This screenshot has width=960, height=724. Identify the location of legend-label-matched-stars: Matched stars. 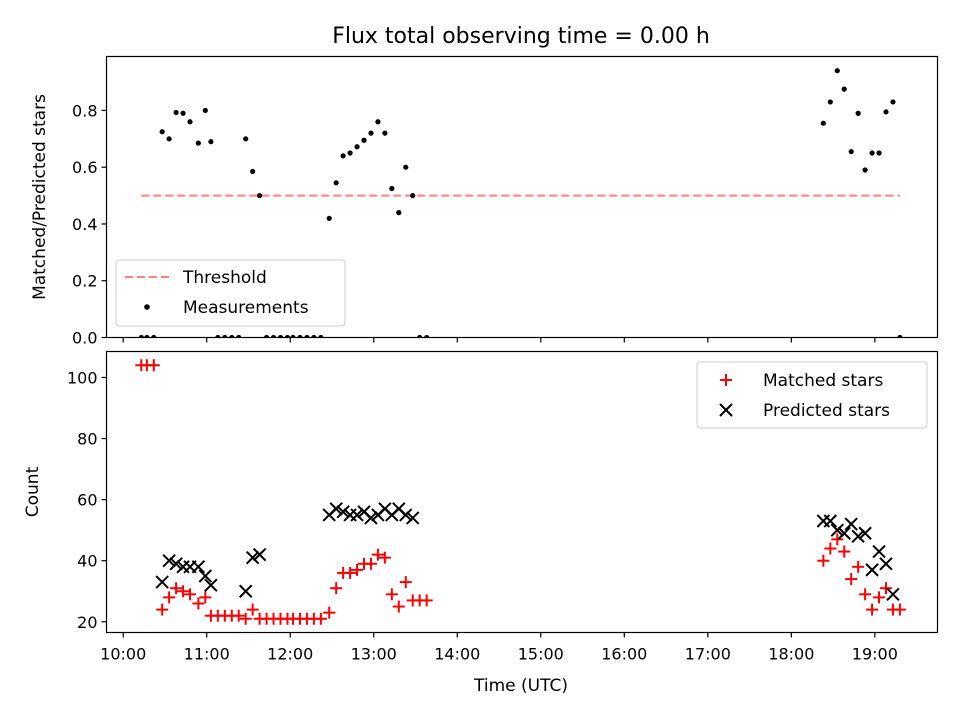
(823, 381).